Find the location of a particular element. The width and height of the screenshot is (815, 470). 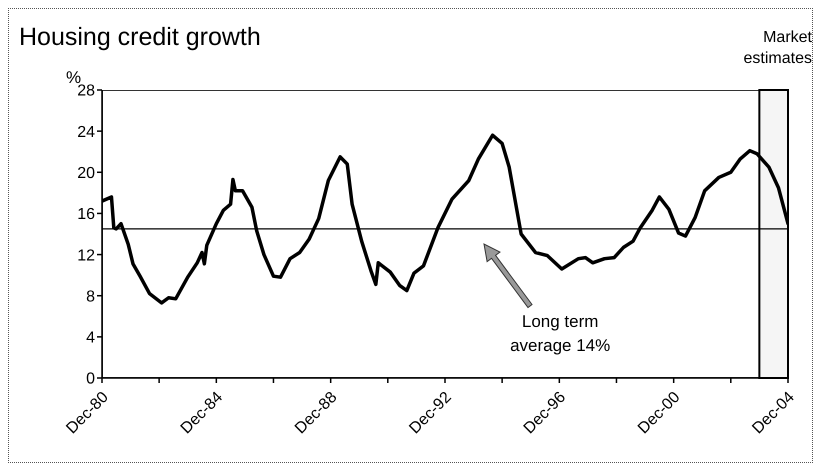

annotation: Long term average 14% is located at coordinates (560, 333).